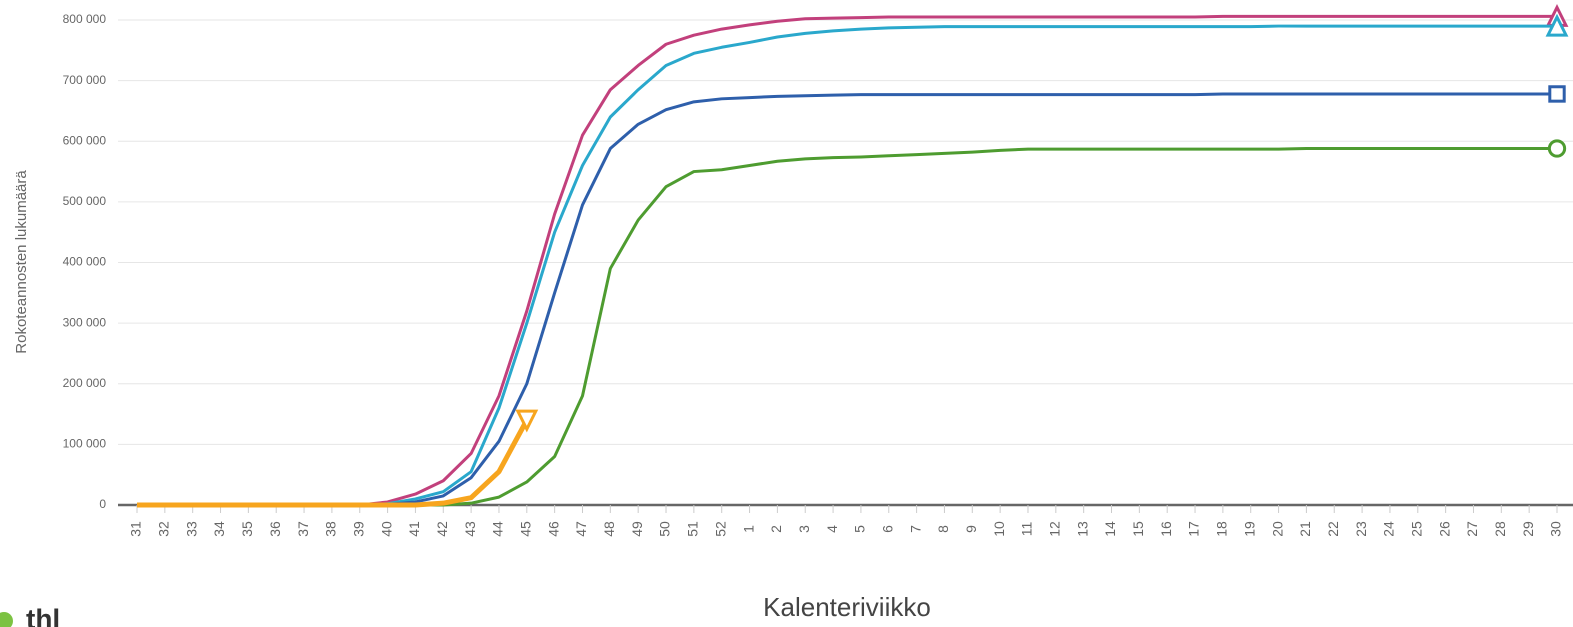  I want to click on y-tick-label: 100 000, so click(85, 444).